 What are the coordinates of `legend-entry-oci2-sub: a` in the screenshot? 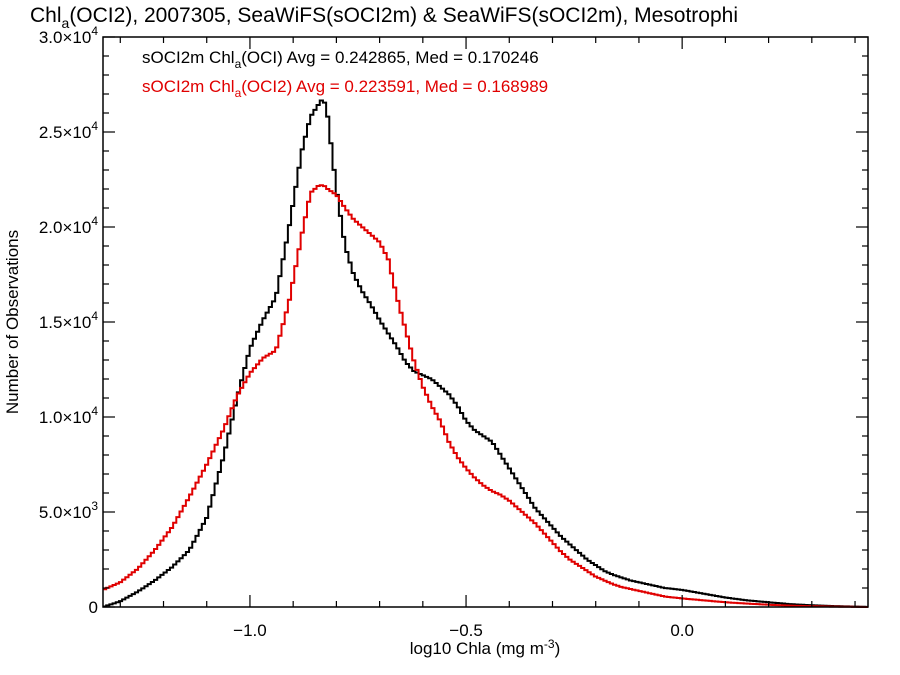 It's located at (238, 93).